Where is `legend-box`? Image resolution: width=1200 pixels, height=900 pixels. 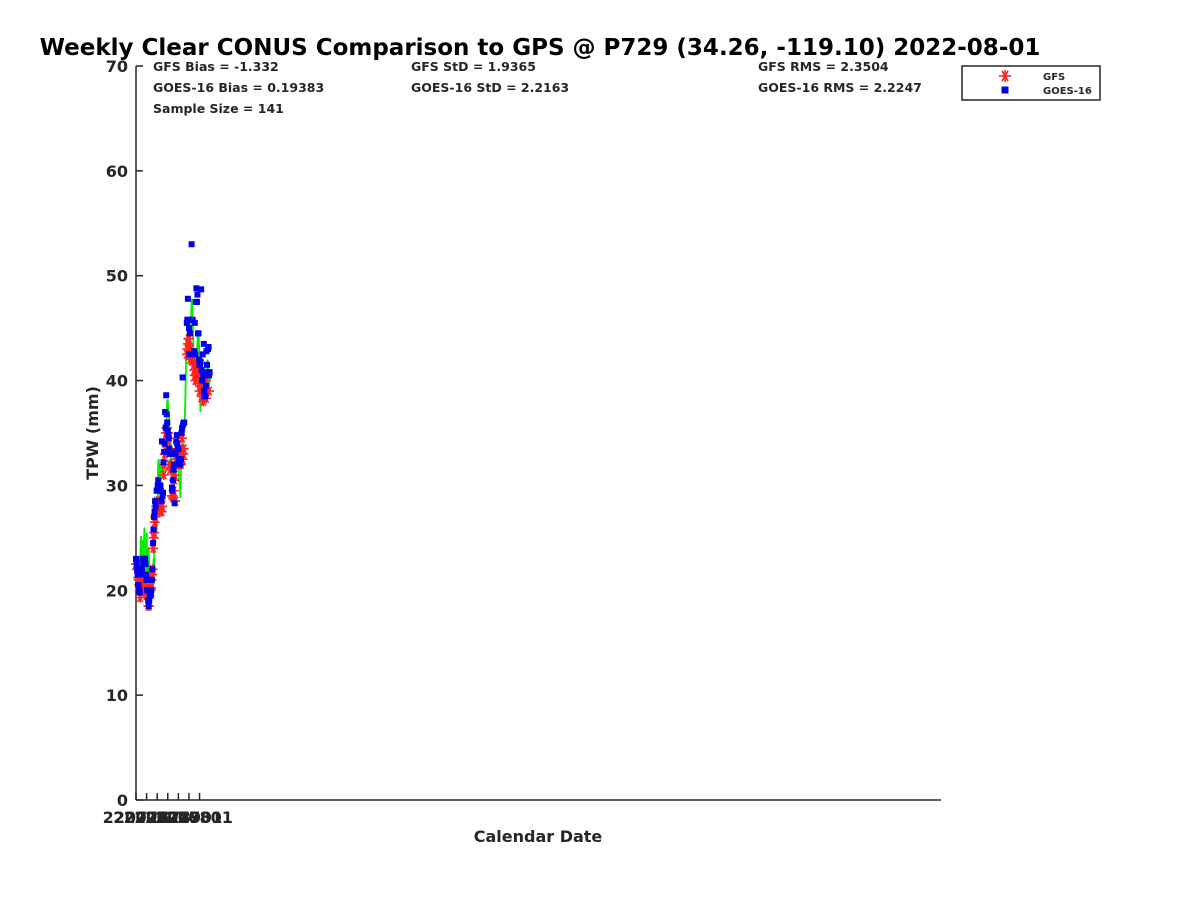
legend-box is located at coordinates (1031, 83).